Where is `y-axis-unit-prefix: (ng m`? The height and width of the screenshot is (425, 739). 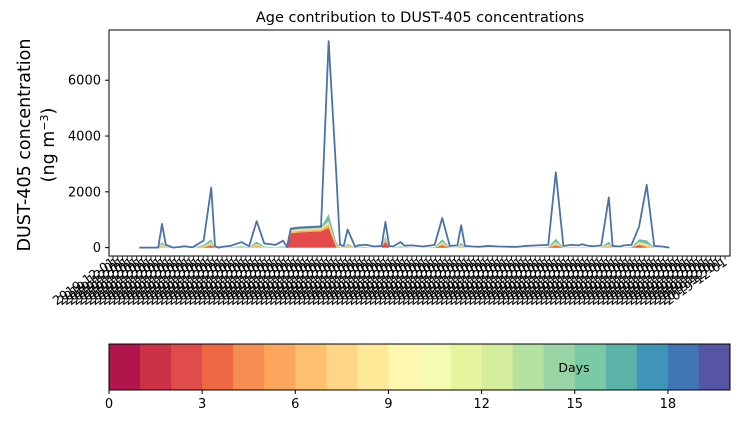 y-axis-unit-prefix: (ng m is located at coordinates (49, 157).